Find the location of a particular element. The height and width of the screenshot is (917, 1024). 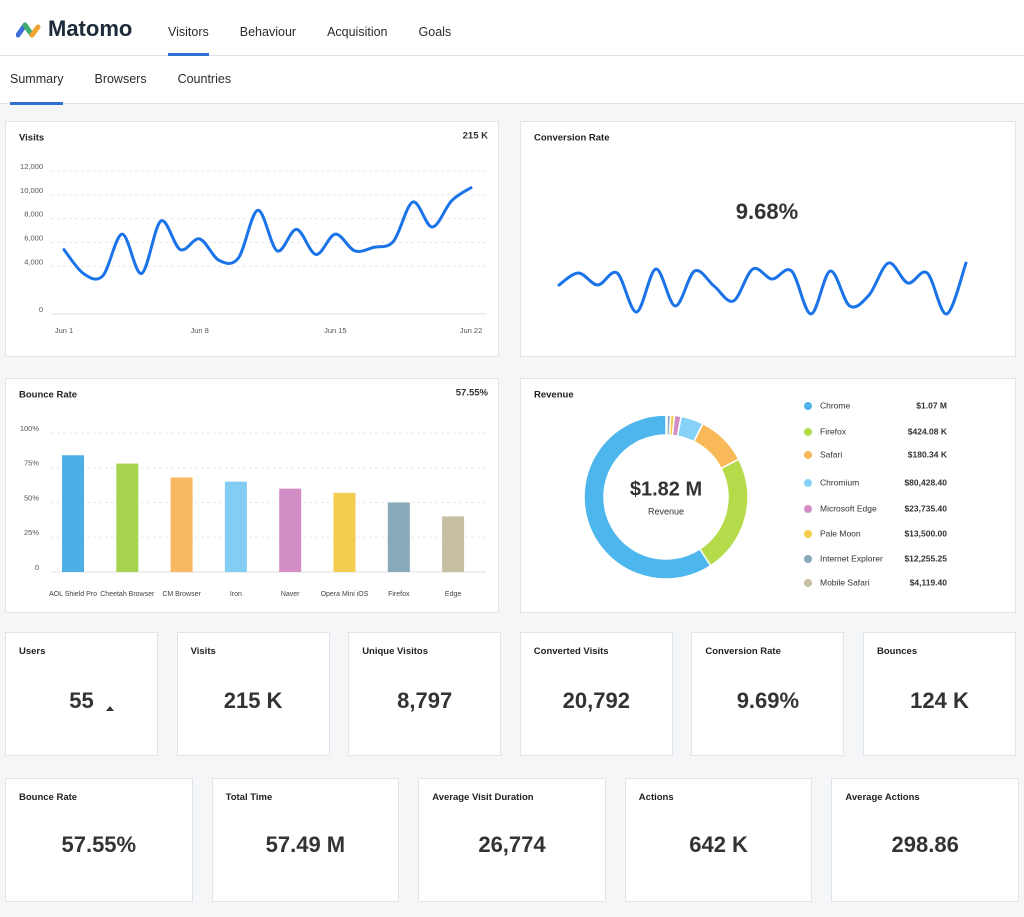

chart-card: Conversion Rate 9.68% is located at coordinates (768, 239).